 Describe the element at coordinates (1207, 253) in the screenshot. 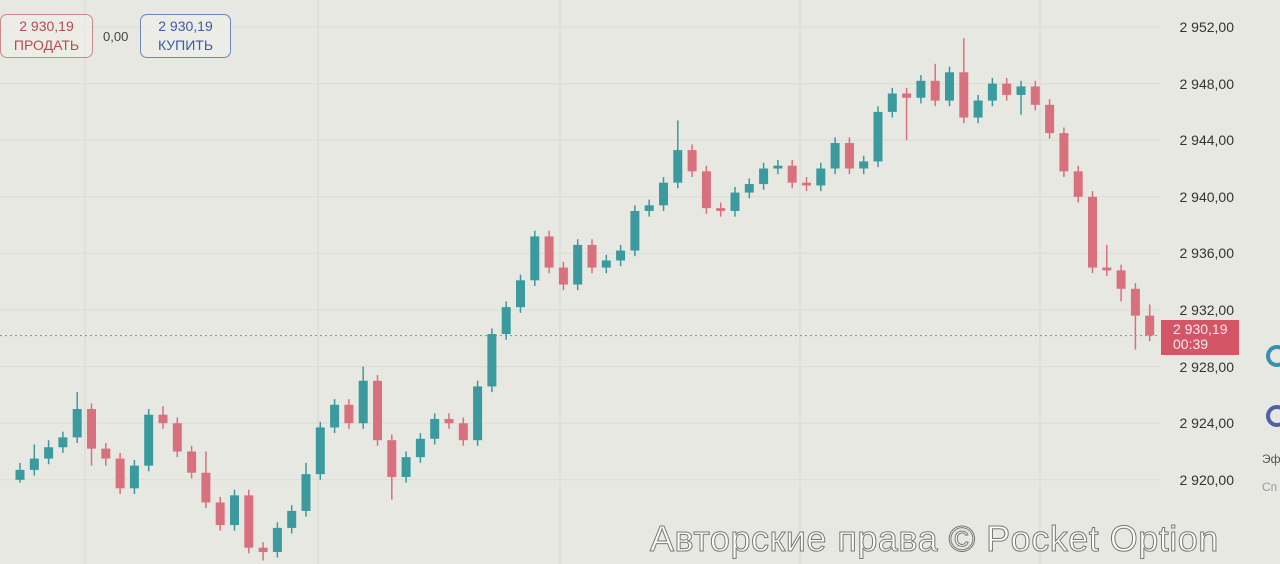

I see `y-tick-label: 2 936,00` at that location.